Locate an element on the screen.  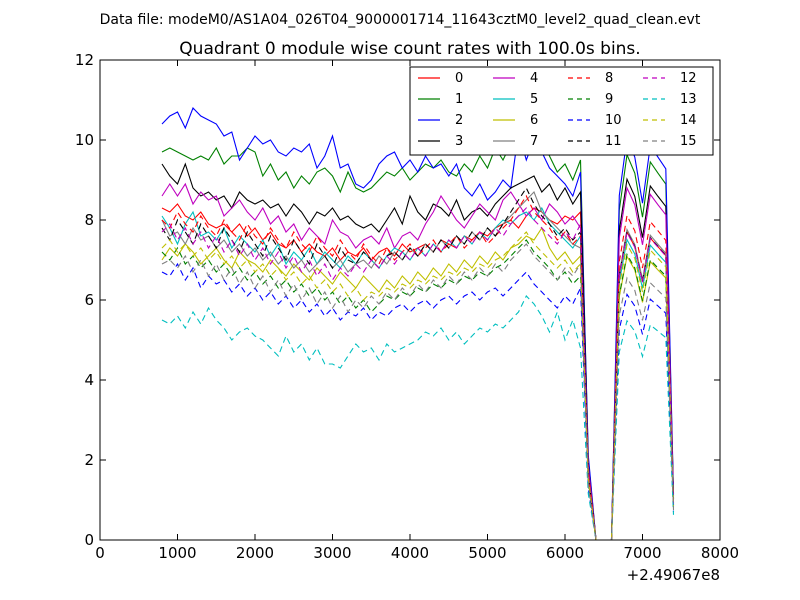
legend-label-6: 6 is located at coordinates (534, 120).